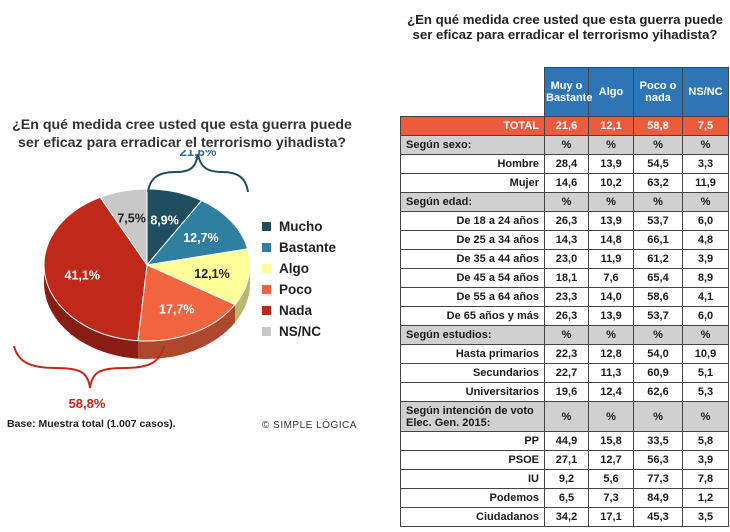 Image resolution: width=730 pixels, height=532 pixels. What do you see at coordinates (705, 441) in the screenshot?
I see `table-cell: 5,8` at bounding box center [705, 441].